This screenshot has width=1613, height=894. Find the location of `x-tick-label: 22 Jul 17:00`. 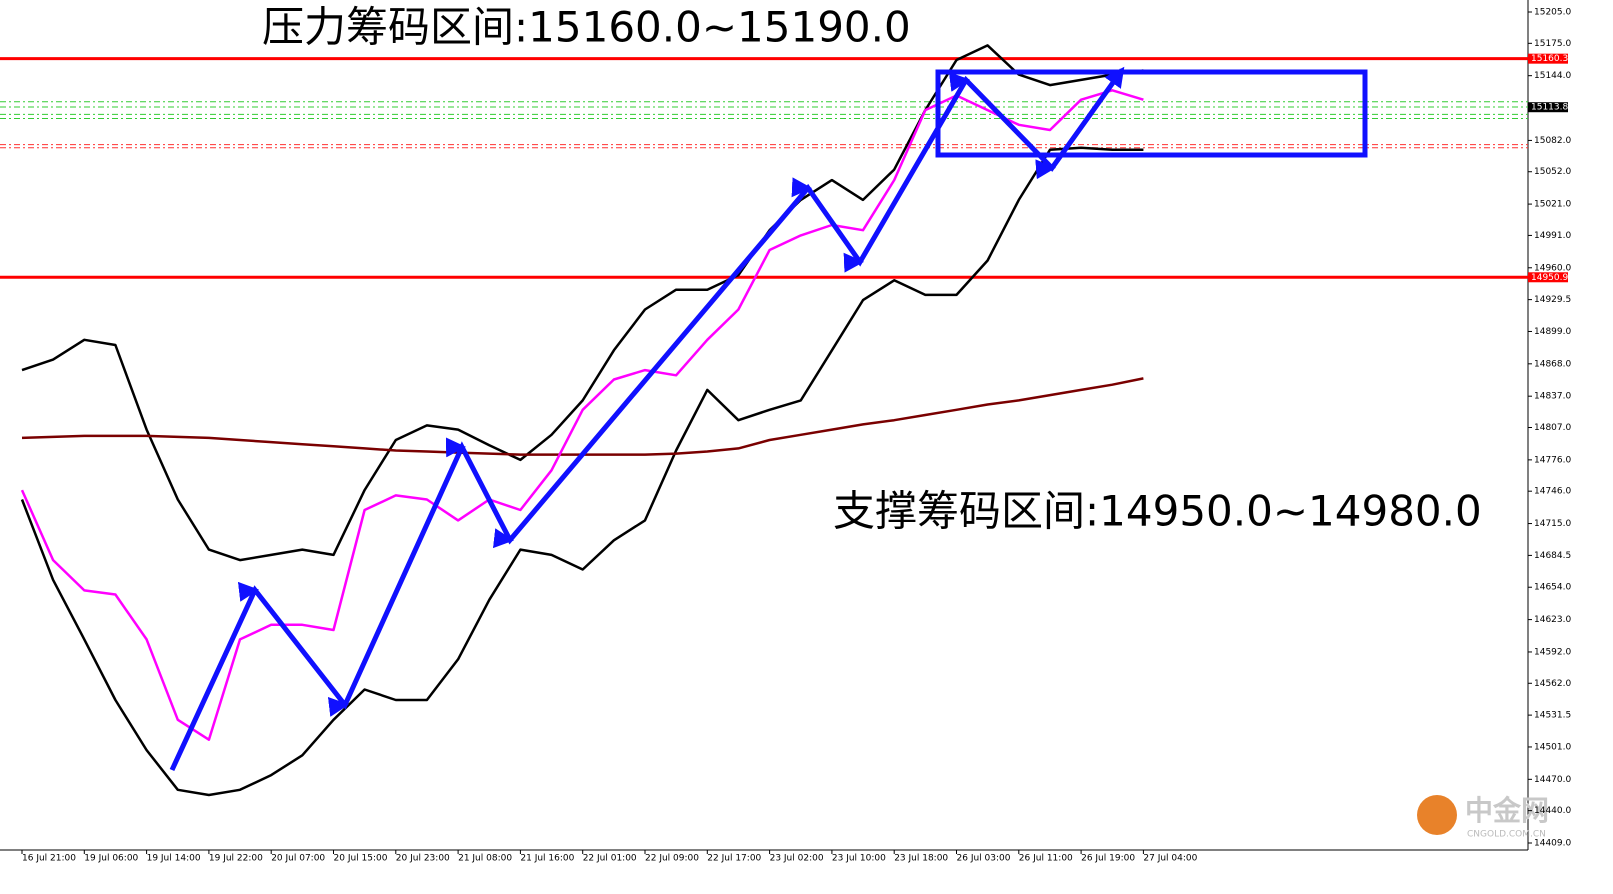

x-tick-label: 22 Jul 17:00 is located at coordinates (734, 859).